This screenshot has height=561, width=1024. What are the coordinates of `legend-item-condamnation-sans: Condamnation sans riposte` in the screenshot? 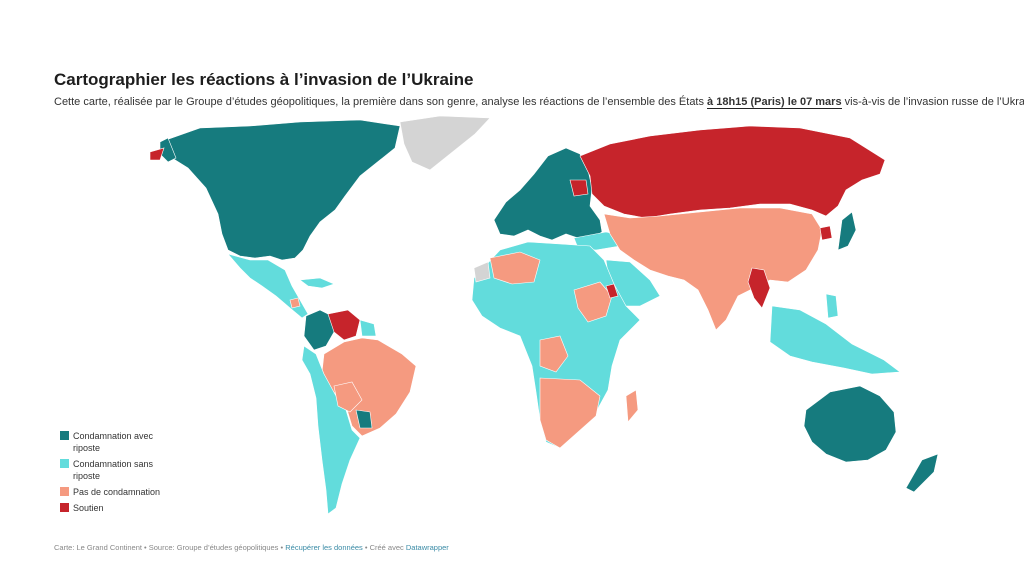 It's located at (115, 470).